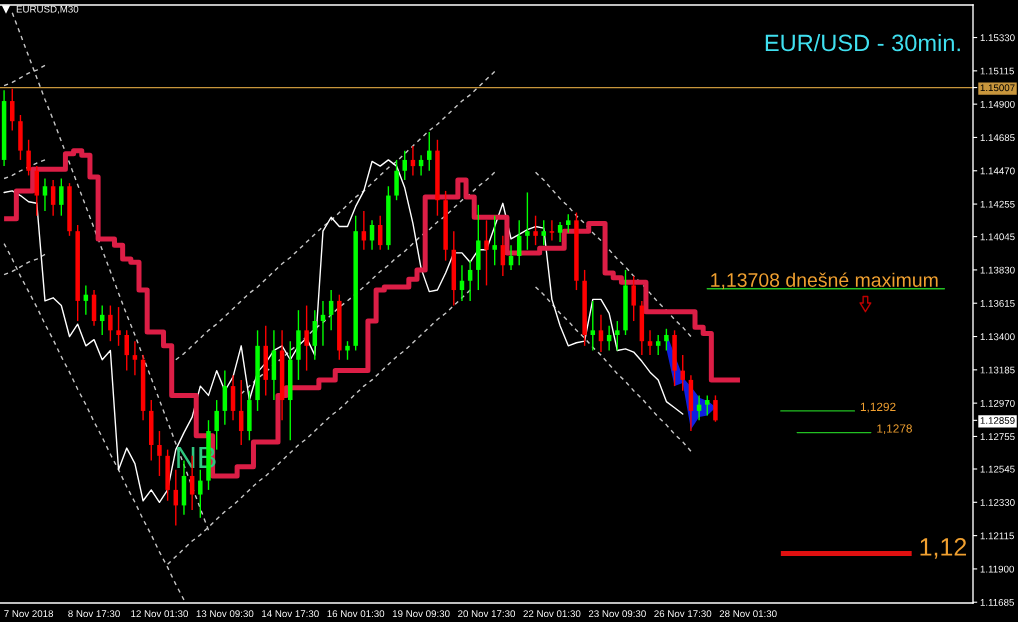  I want to click on x-tick-label: 23 Nov 09:30, so click(617, 614).